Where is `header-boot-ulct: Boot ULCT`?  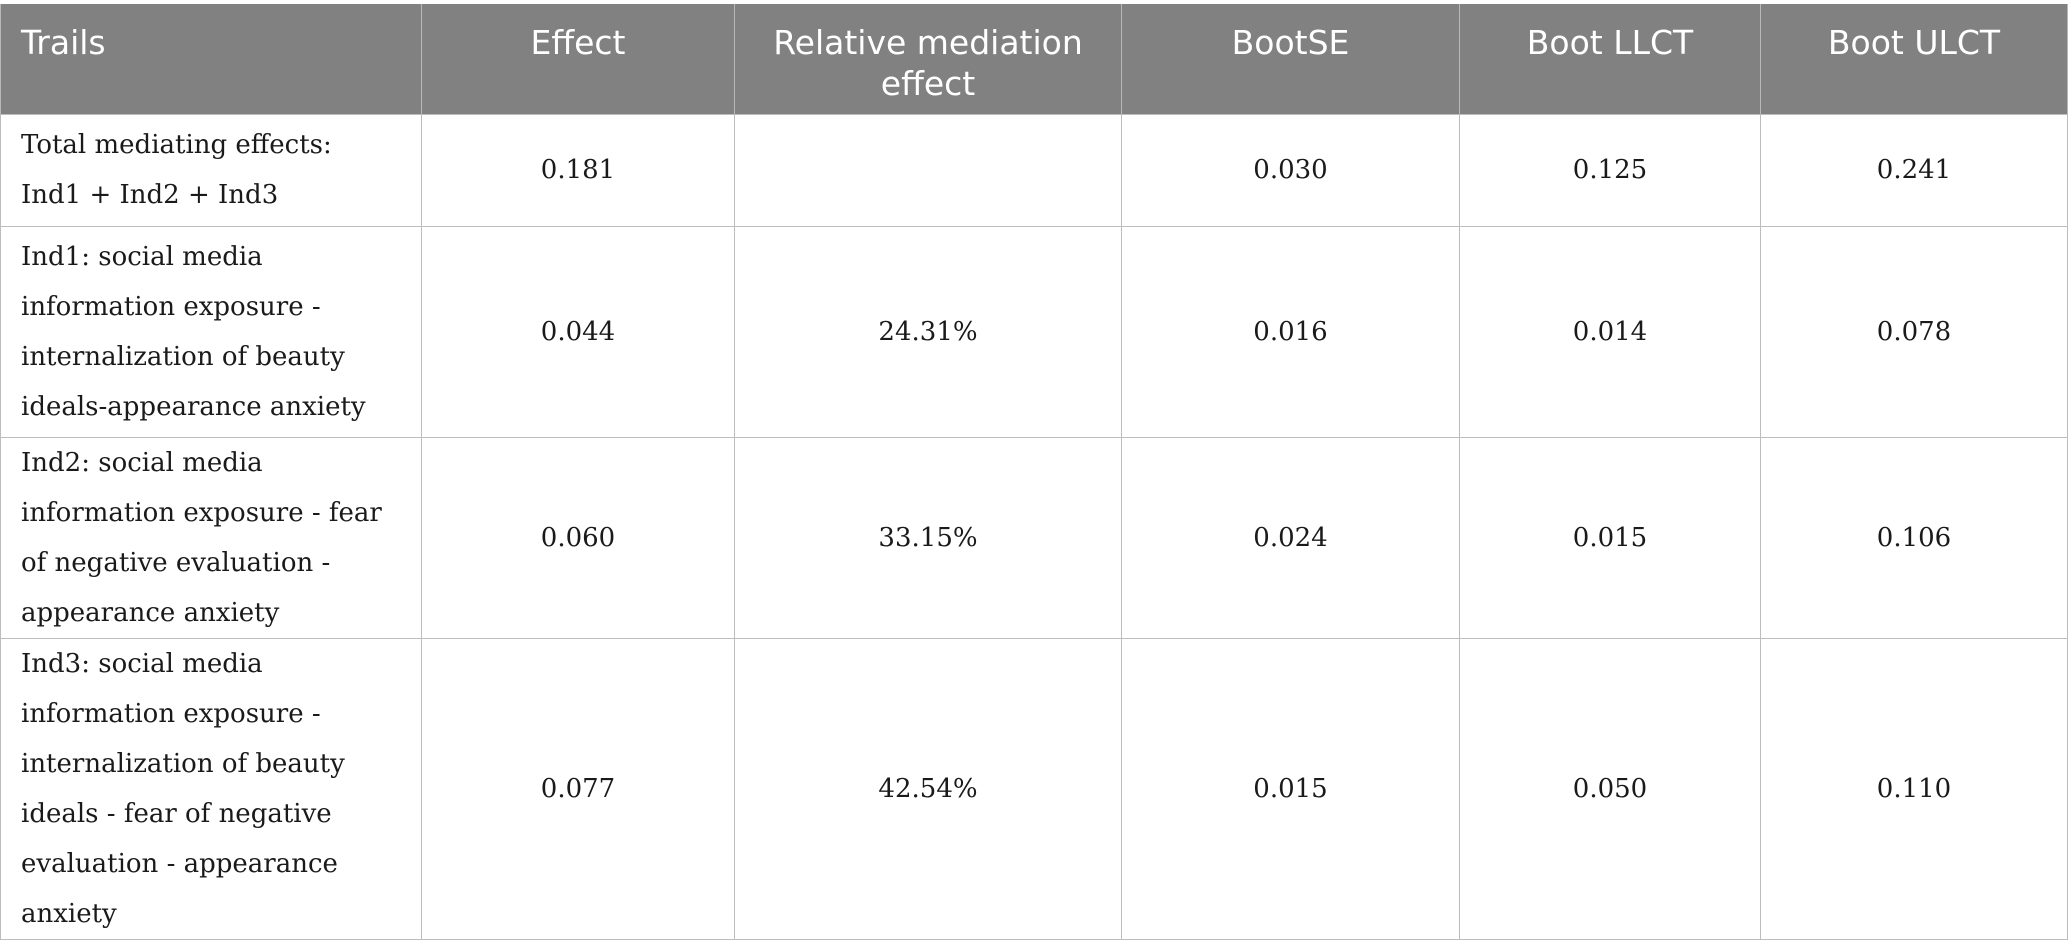 header-boot-ulct: Boot ULCT is located at coordinates (1914, 59).